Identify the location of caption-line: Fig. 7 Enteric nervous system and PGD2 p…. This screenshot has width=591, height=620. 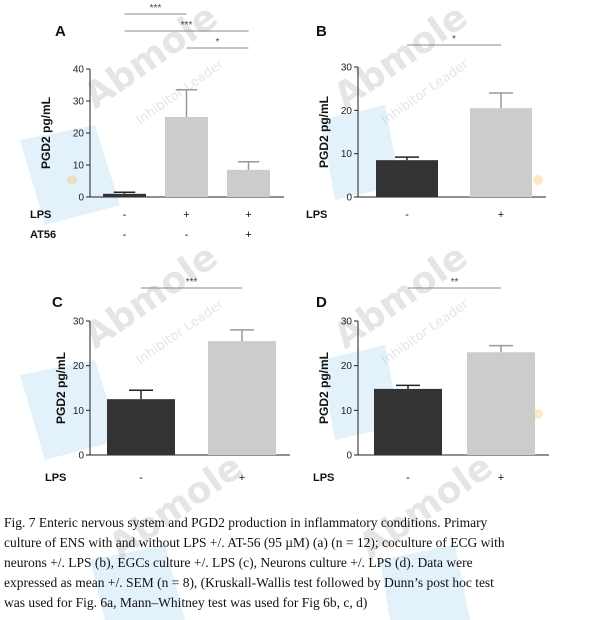
(246, 522).